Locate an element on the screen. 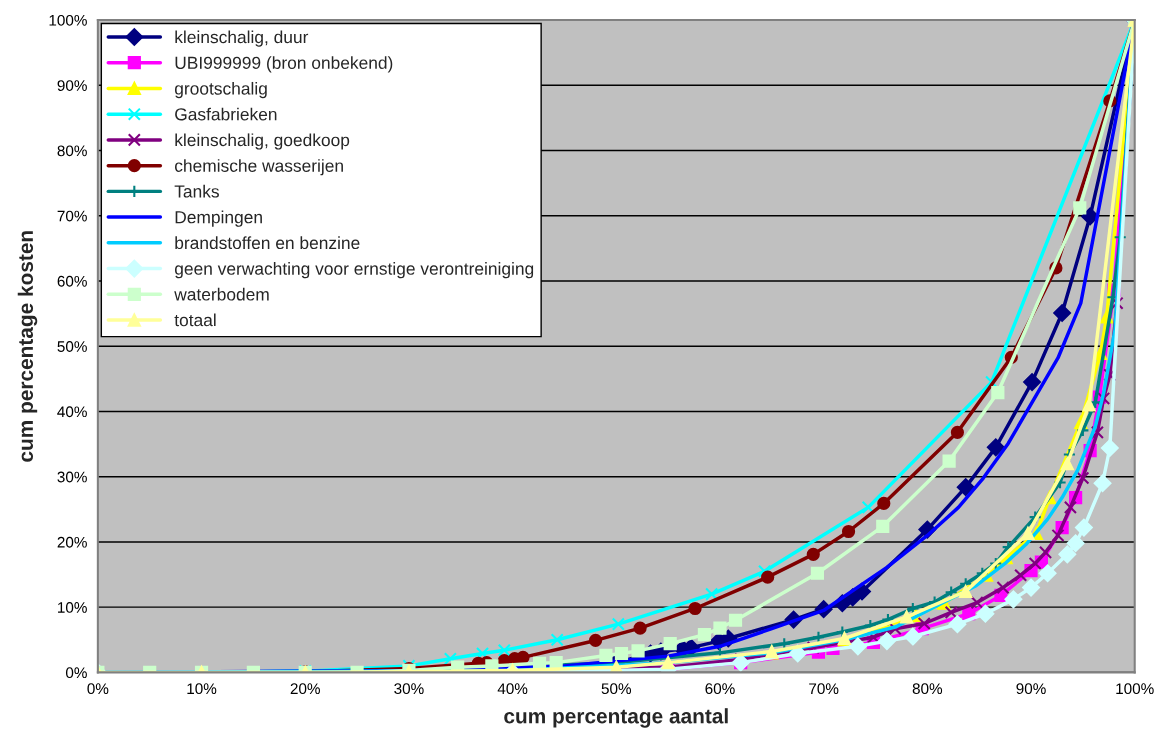 This screenshot has width=1165, height=743. x-axis-title: cum percentage aantal is located at coordinates (616, 718).